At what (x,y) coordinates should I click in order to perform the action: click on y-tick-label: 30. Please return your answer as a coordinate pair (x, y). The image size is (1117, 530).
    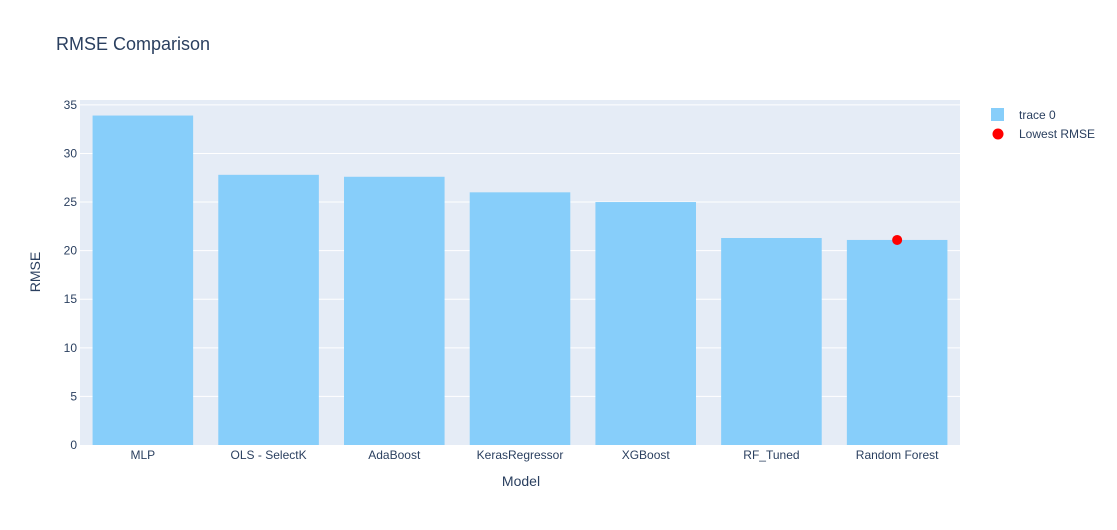
    Looking at the image, I should click on (71, 153).